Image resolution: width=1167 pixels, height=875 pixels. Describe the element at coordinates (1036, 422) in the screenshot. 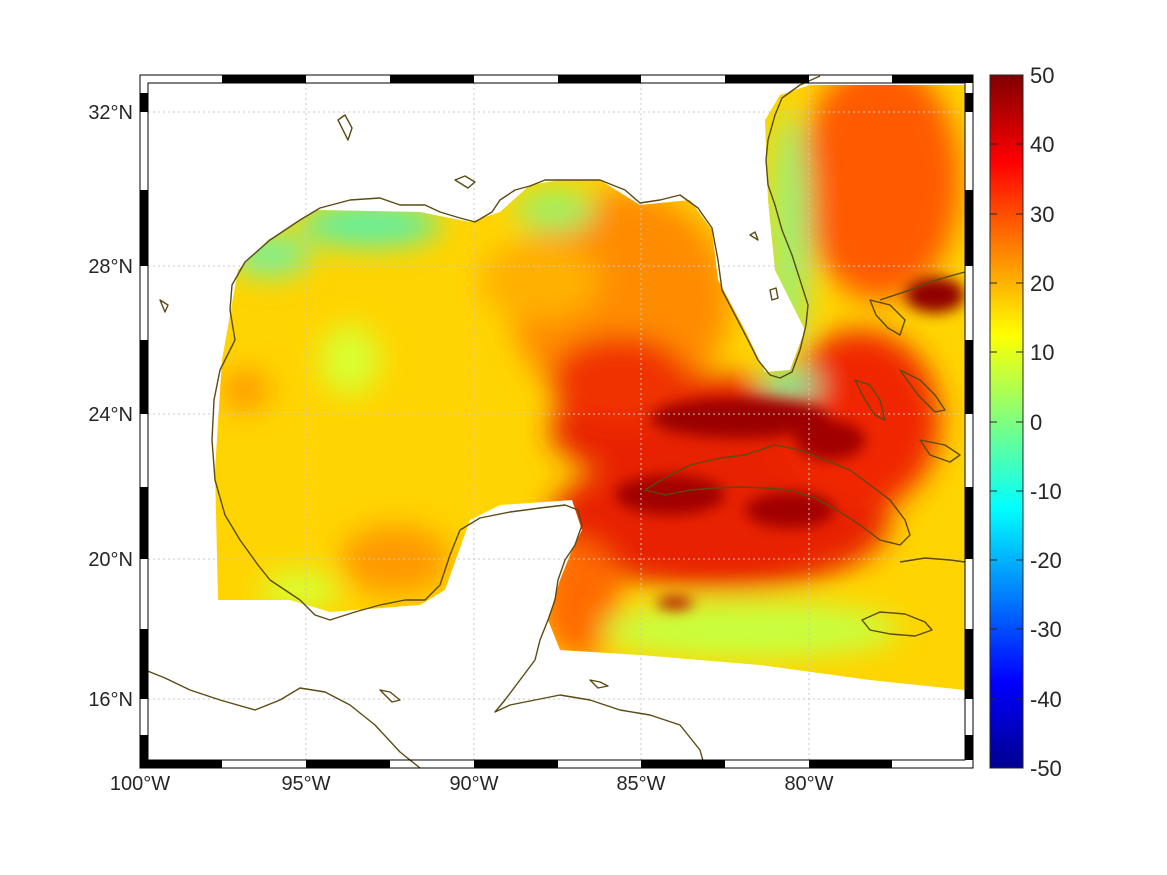

I see `colorbar-tick-label: 0` at that location.